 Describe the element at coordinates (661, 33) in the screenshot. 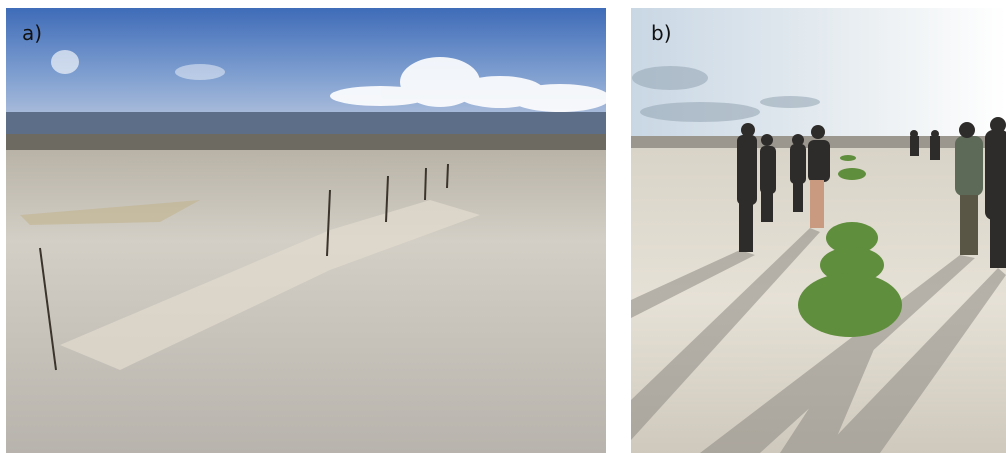

I see `panel-label: b)` at that location.